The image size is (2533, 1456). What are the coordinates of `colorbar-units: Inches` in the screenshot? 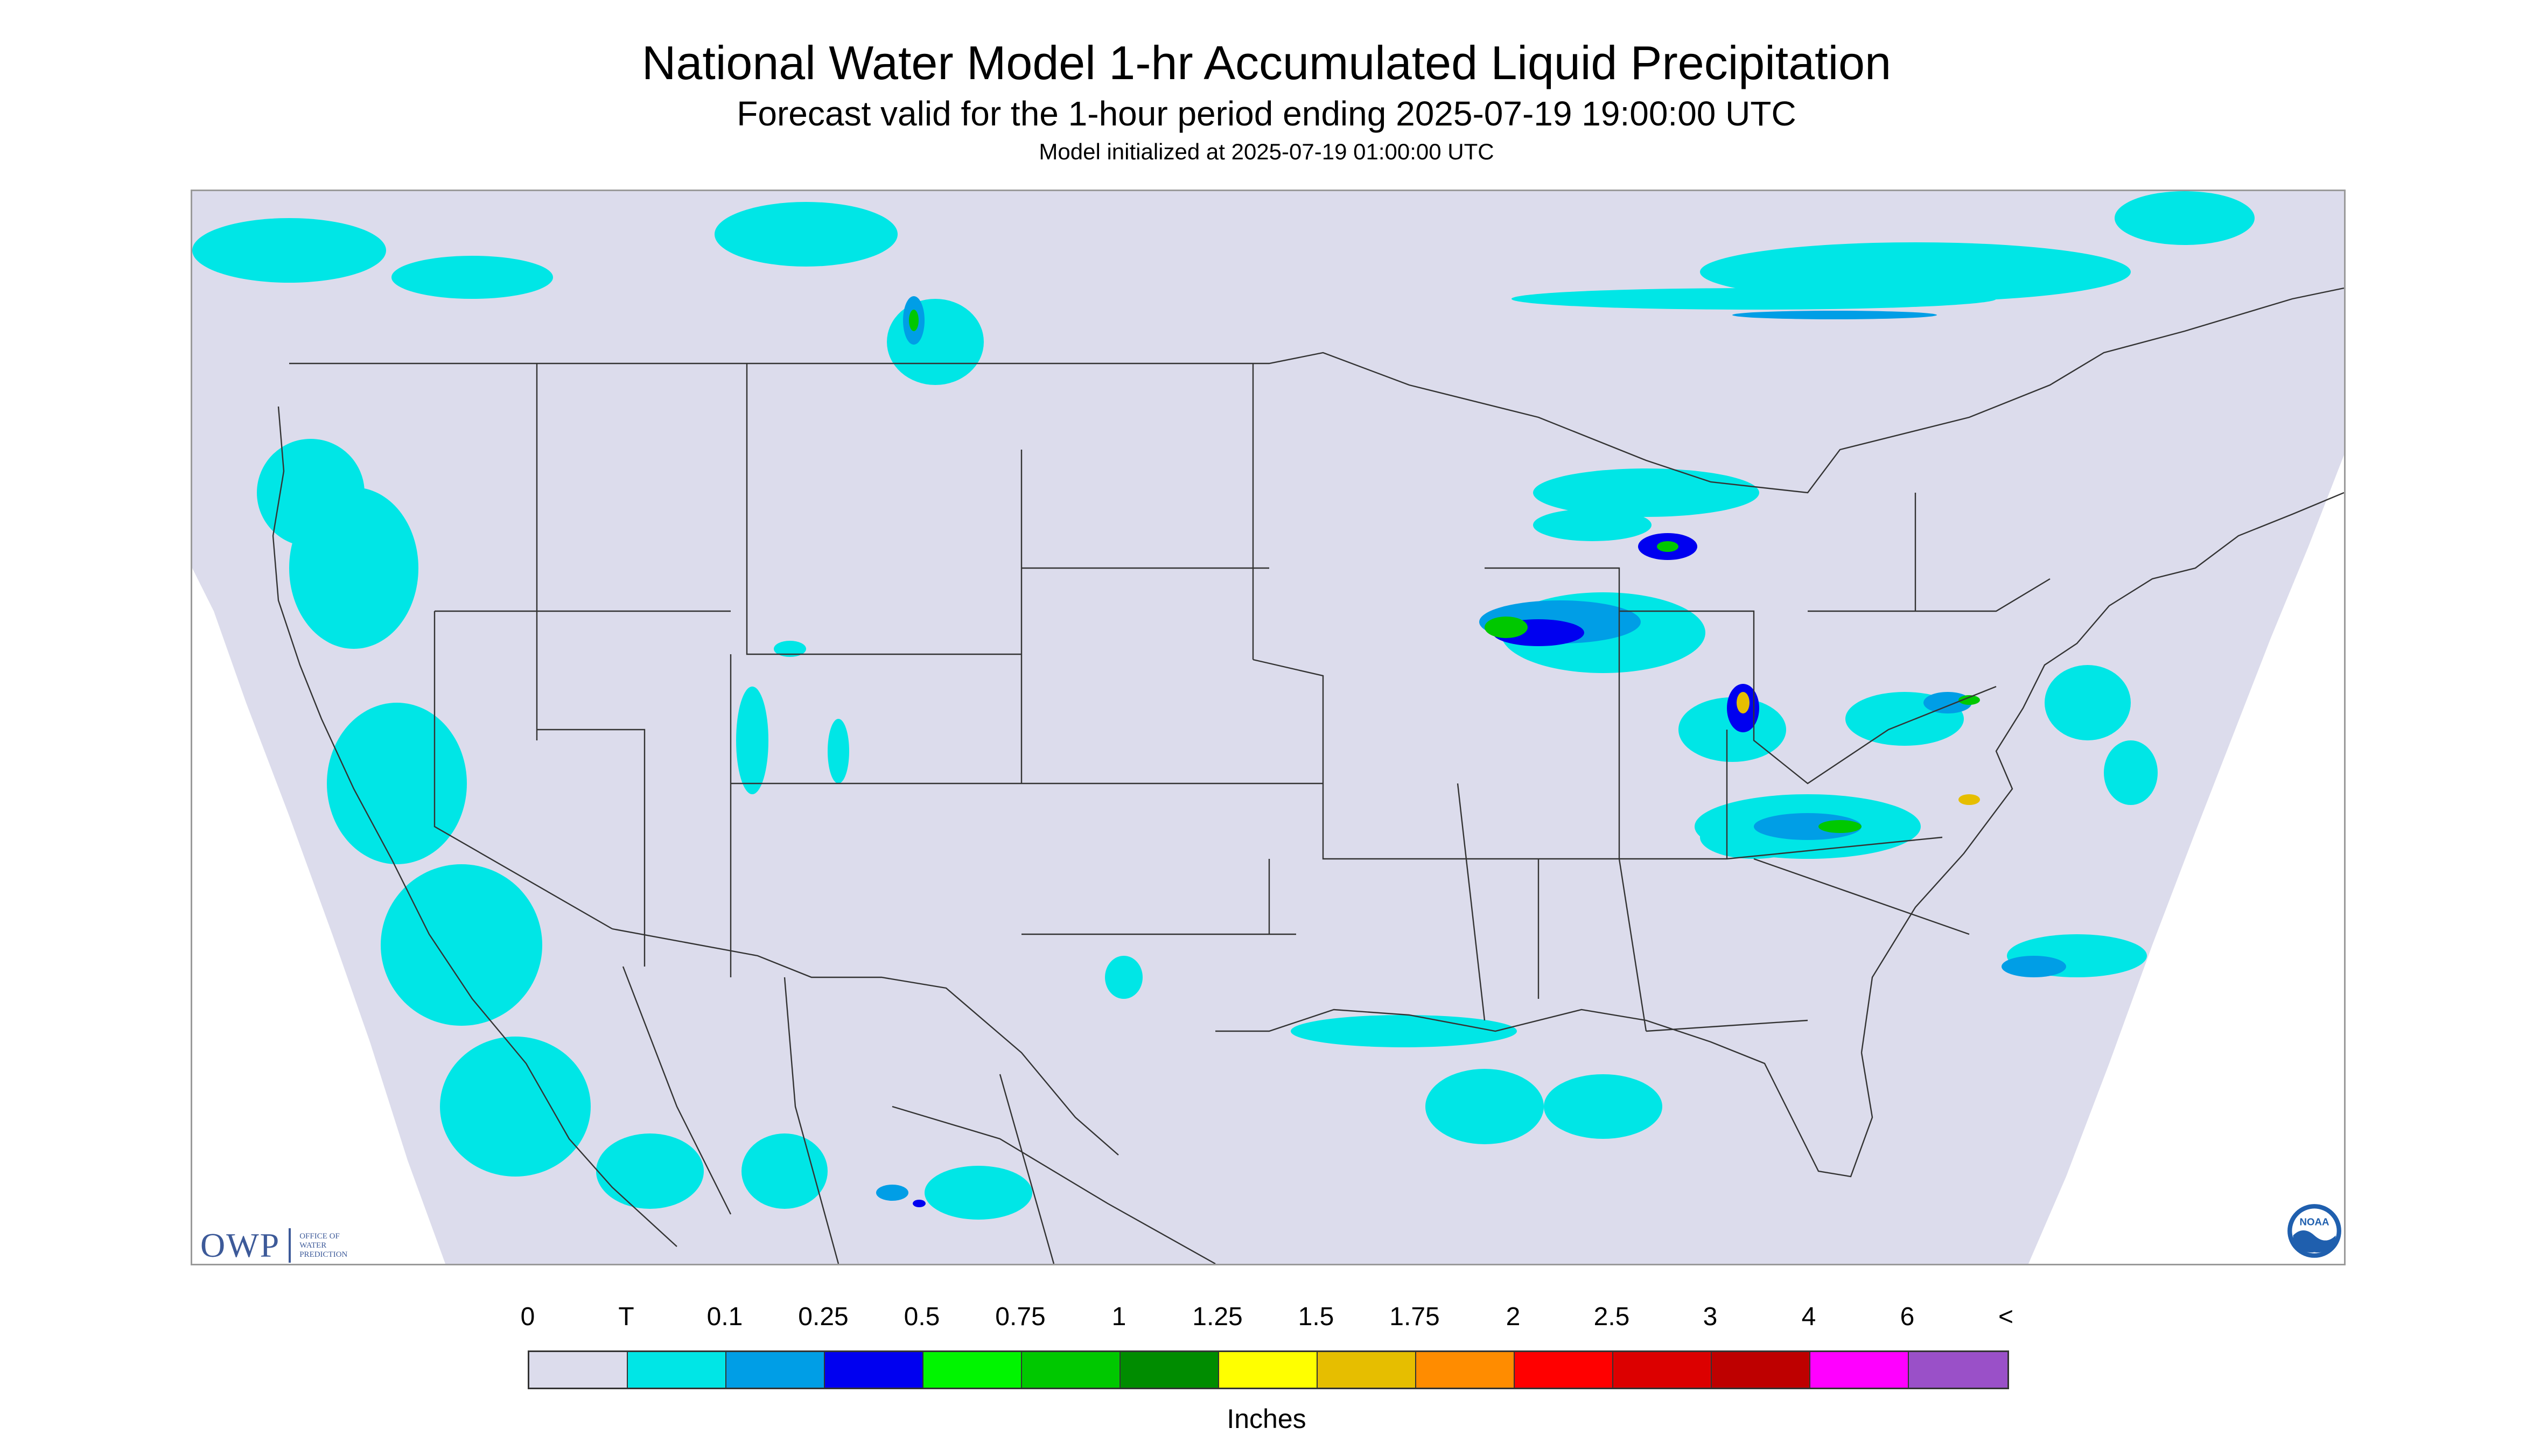 It's located at (1266, 1419).